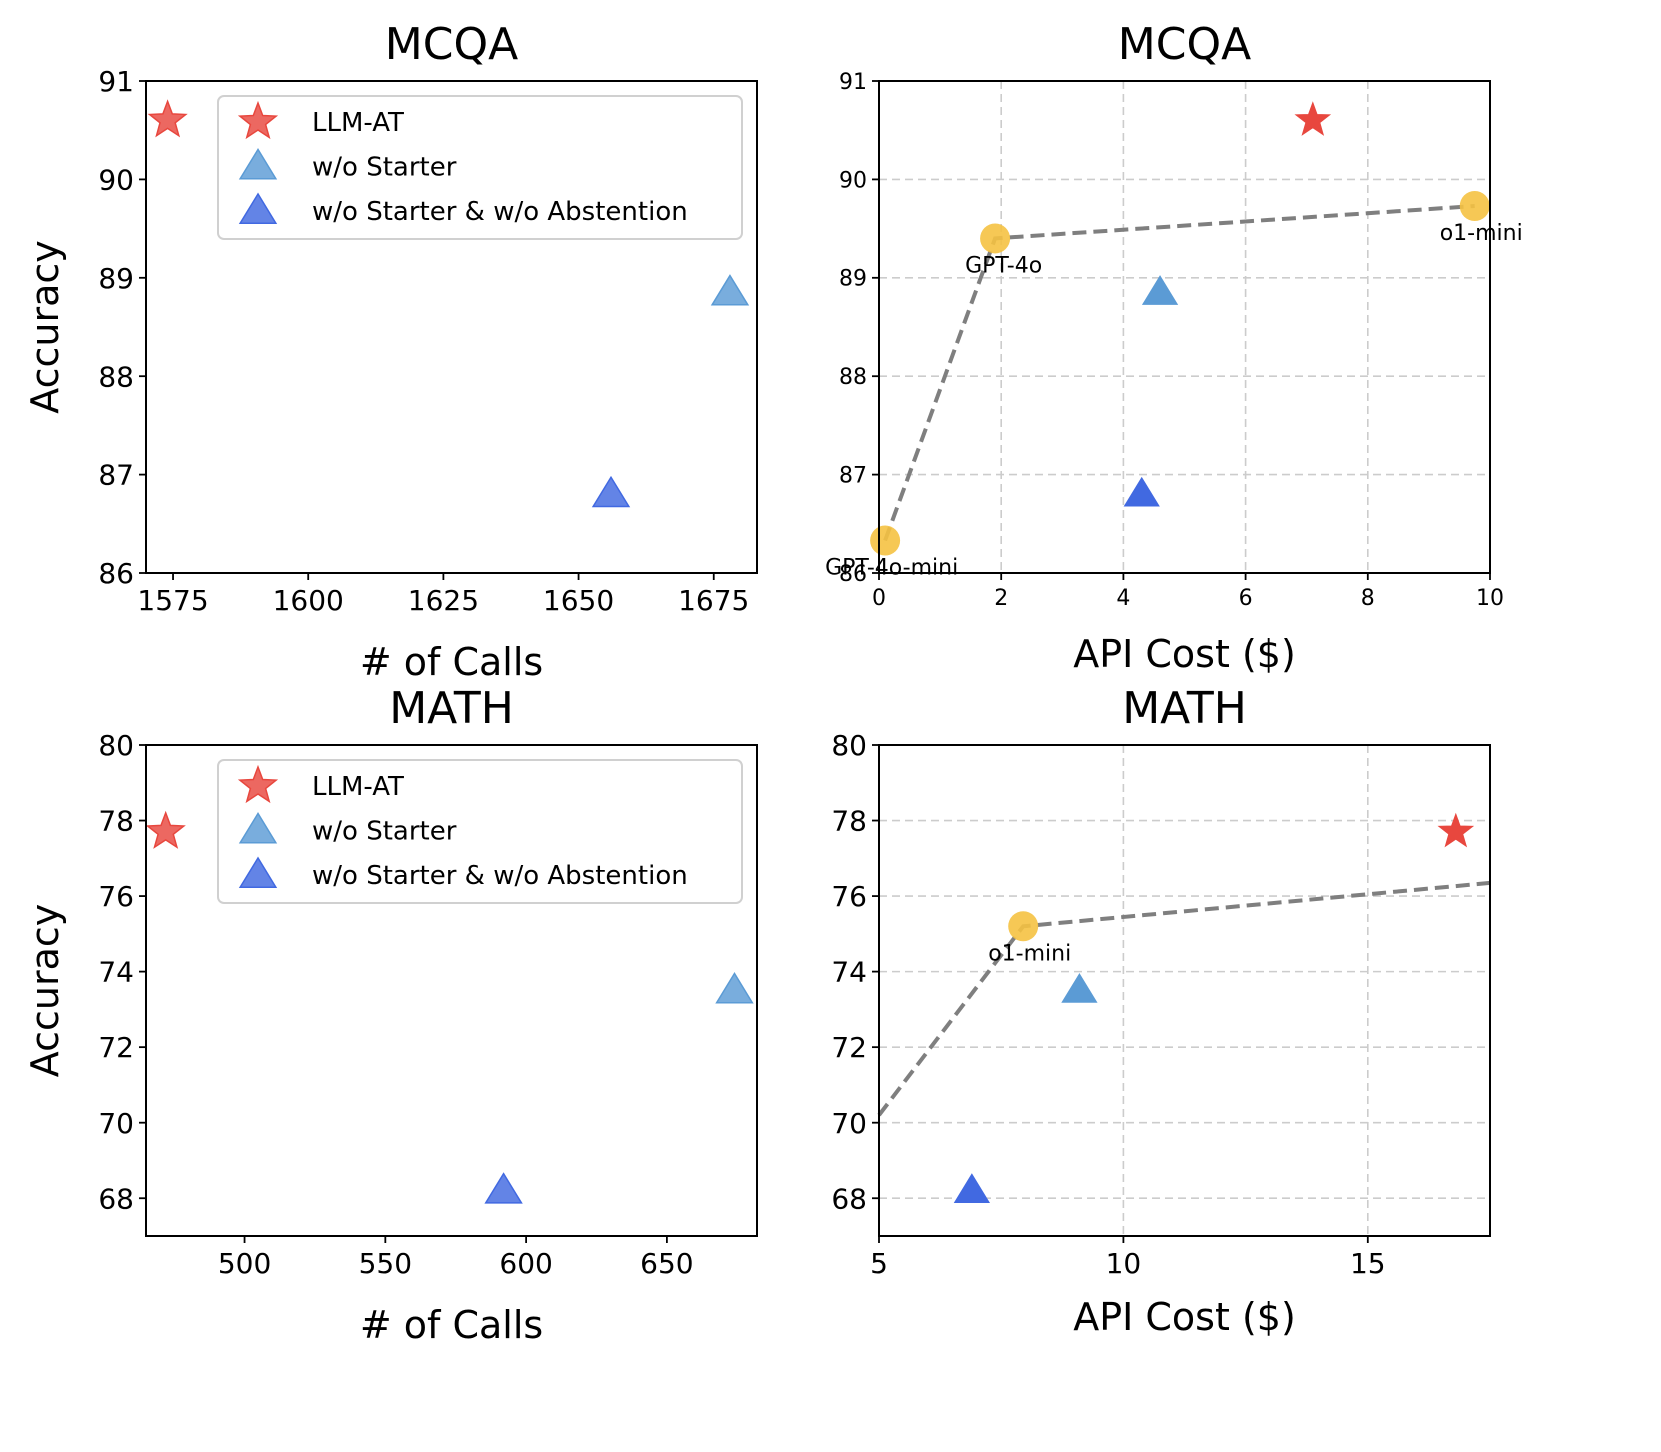 This screenshot has width=1661, height=1452. What do you see at coordinates (666, 1263) in the screenshot?
I see `x-tick-label: 650` at bounding box center [666, 1263].